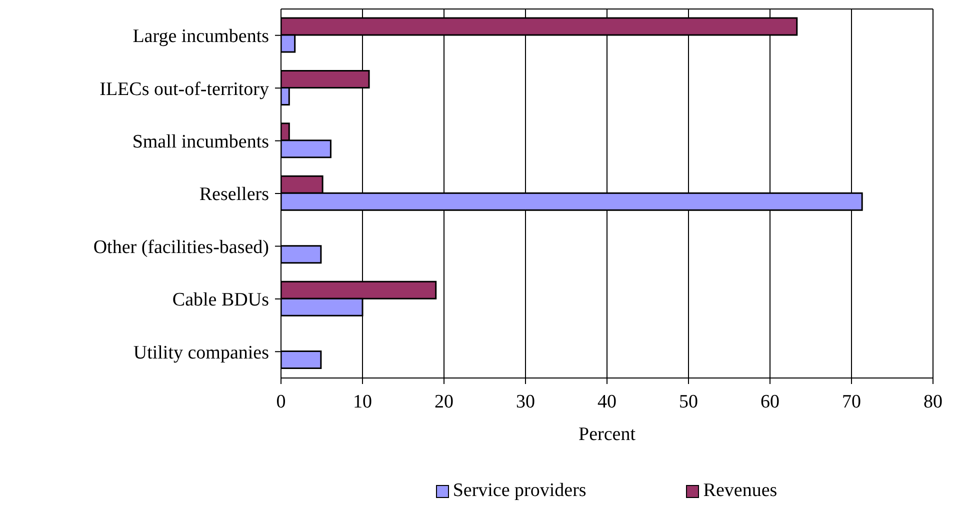 The width and height of the screenshot is (953, 520). I want to click on y-tick-label: Cable BDUs, so click(220, 300).